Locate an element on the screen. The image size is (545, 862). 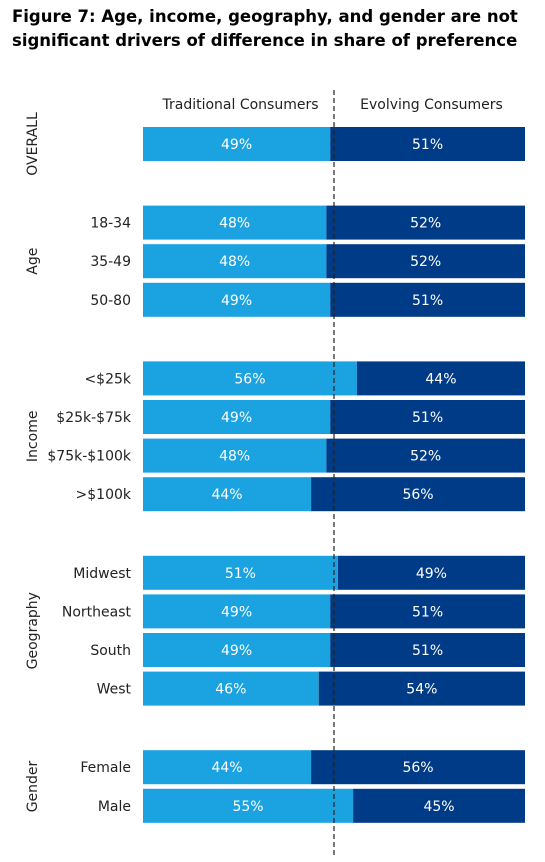
value-label-evolving: 54% is located at coordinates (421, 690).